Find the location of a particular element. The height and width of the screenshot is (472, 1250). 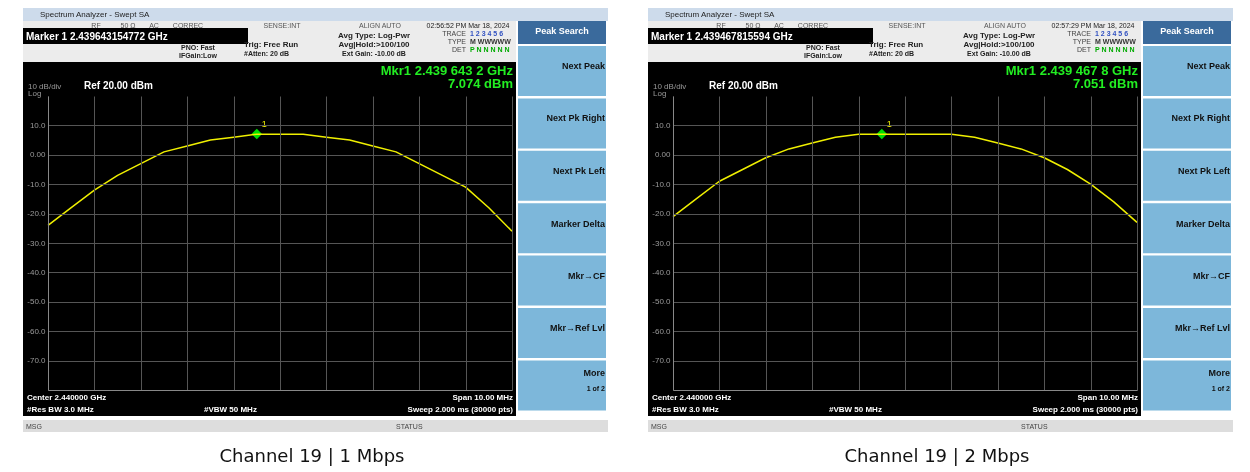

text: Mkr1 2.439 467 8 GHz is located at coordinates (1072, 70).